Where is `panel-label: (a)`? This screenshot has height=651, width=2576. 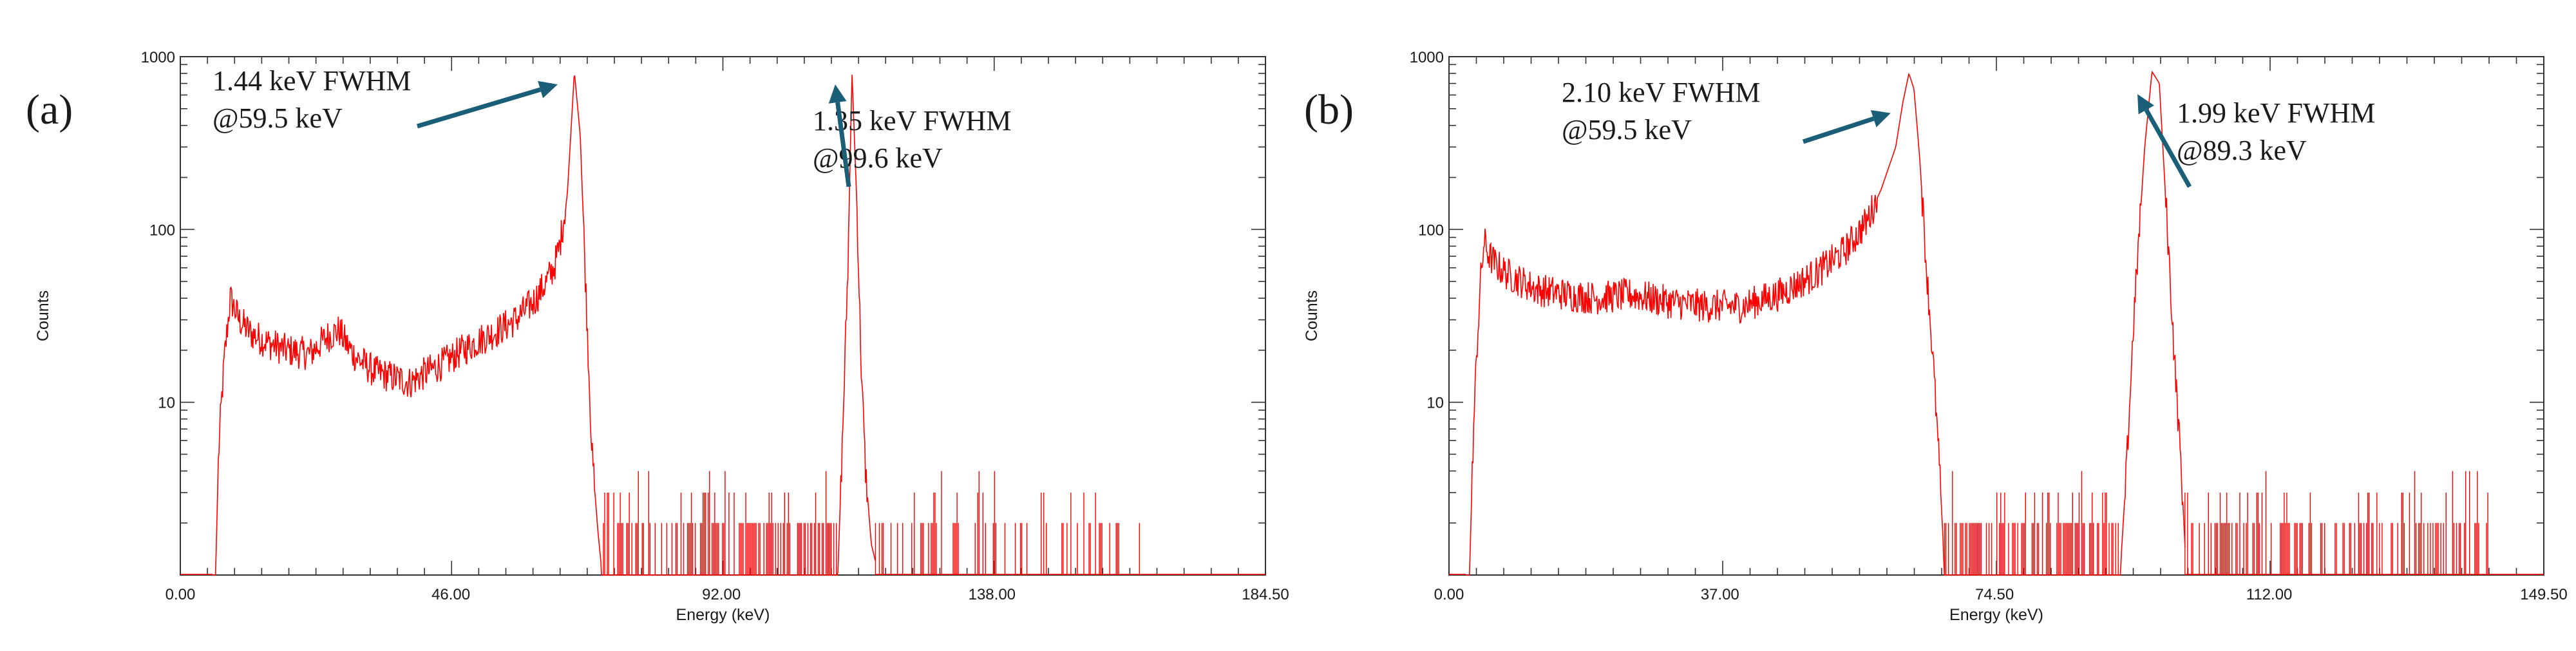
panel-label: (a) is located at coordinates (50, 110).